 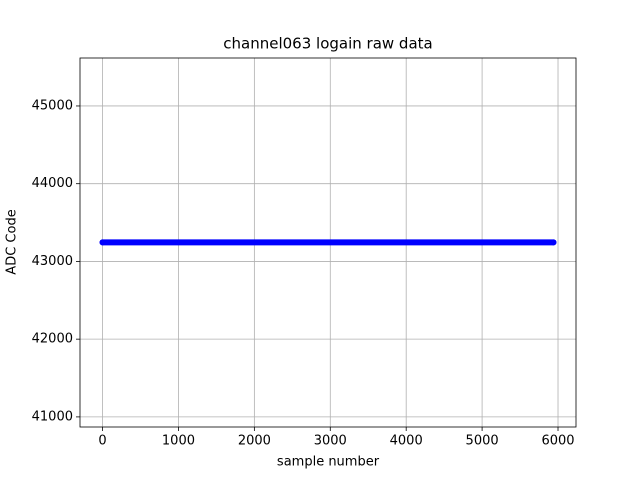 I want to click on x-tick-label: 1000, so click(x=178, y=441).